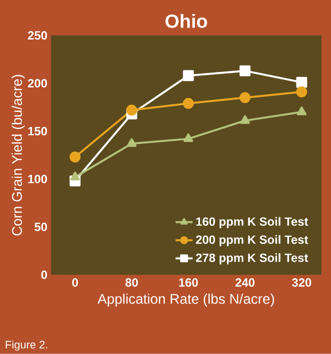 This screenshot has width=331, height=354. Describe the element at coordinates (252, 222) in the screenshot. I see `legend-label: 160 ppm K Soil Test` at that location.